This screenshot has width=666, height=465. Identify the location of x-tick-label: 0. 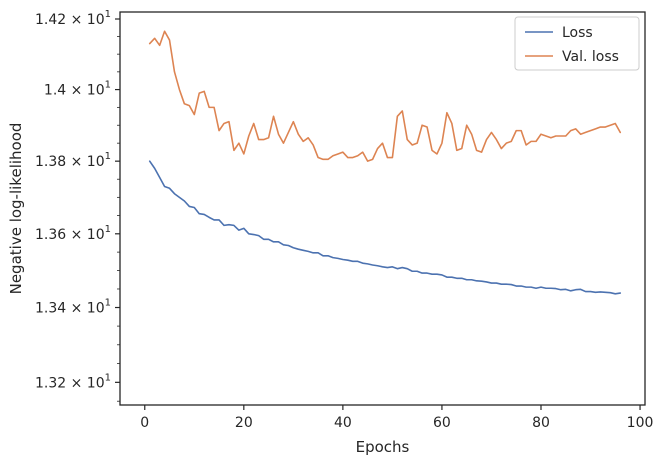
(144, 423).